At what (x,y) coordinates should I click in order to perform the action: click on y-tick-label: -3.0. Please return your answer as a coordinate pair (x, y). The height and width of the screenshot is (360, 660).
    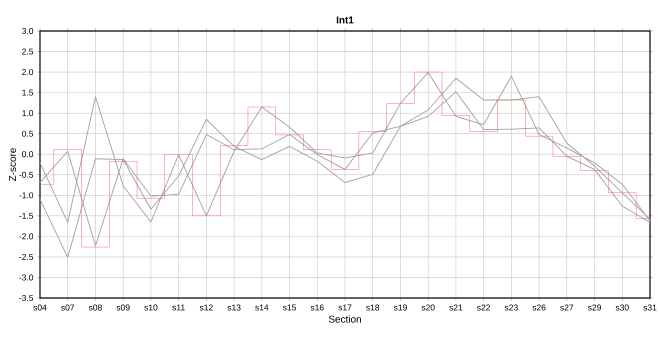
    Looking at the image, I should click on (26, 277).